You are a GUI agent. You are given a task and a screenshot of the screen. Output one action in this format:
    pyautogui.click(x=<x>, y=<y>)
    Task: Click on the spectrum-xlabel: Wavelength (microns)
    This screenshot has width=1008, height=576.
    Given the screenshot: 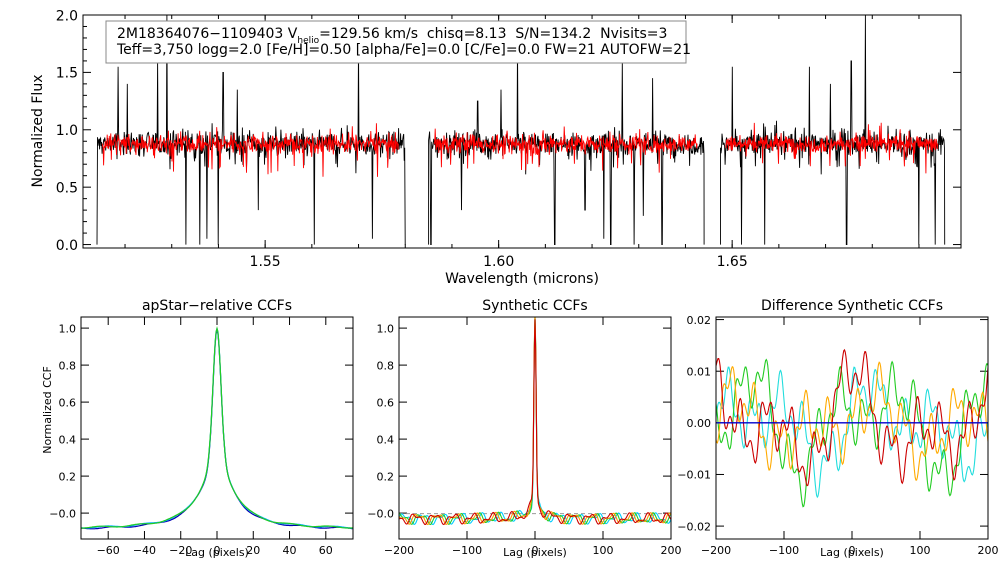 What is the action you would take?
    pyautogui.click(x=522, y=279)
    